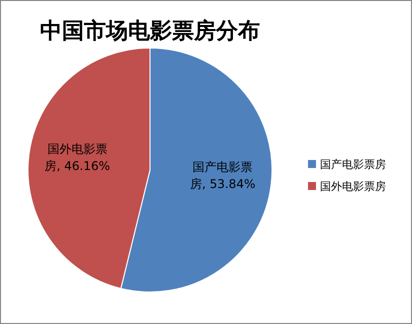 The height and width of the screenshot is (324, 412). I want to click on data-label: 国产电影票房, 53.84%, so click(223, 175).